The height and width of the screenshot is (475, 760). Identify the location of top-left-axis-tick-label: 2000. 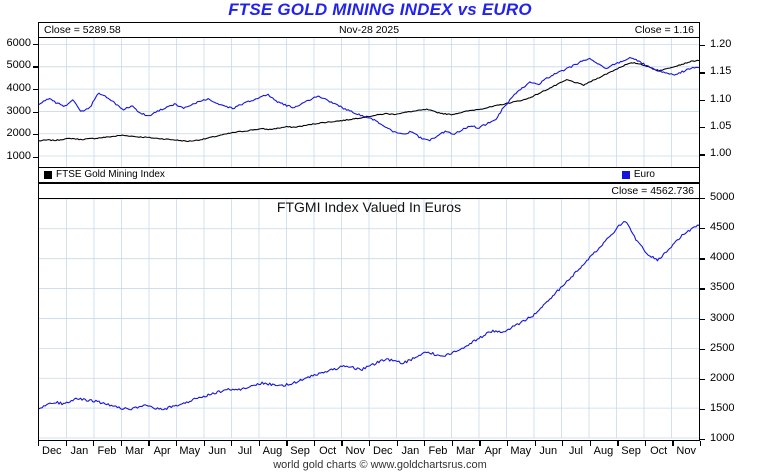
(18, 133).